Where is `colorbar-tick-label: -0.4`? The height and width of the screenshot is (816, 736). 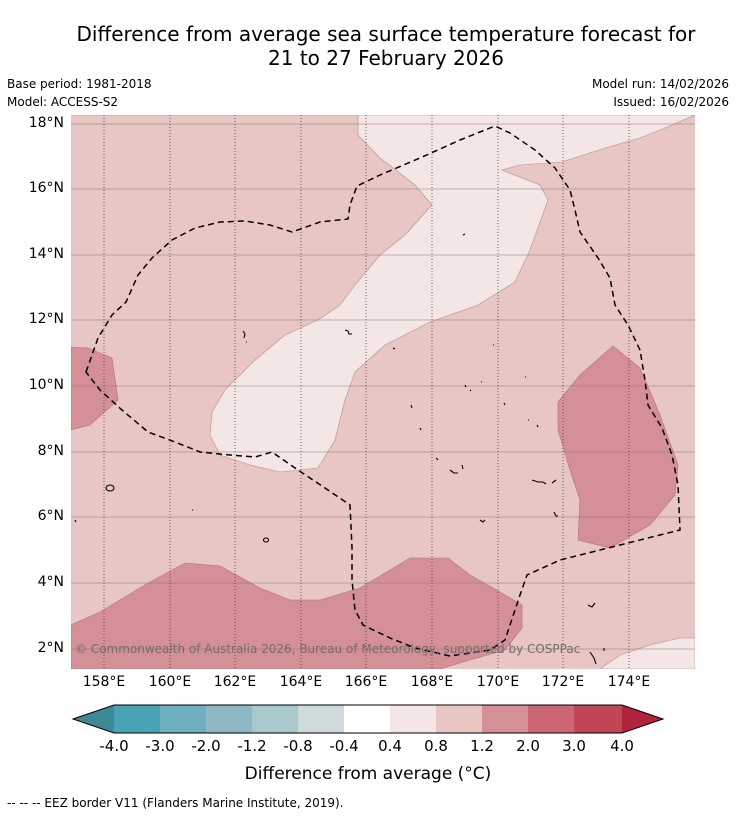
colorbar-tick-label: -0.4 is located at coordinates (344, 746).